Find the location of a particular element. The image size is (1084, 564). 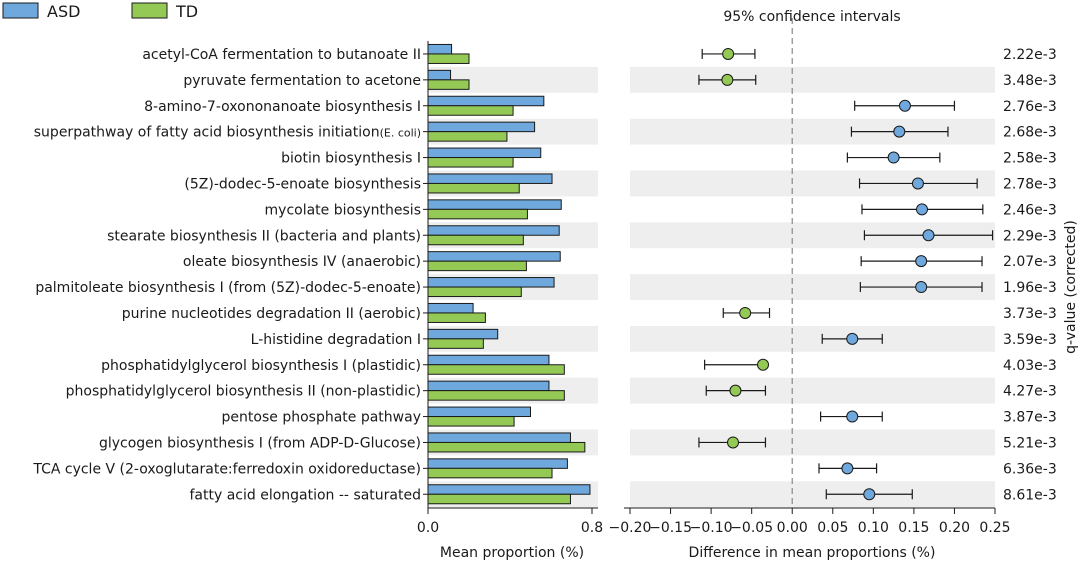

qvalue-label: 2.22e-3 is located at coordinates (1030, 55).